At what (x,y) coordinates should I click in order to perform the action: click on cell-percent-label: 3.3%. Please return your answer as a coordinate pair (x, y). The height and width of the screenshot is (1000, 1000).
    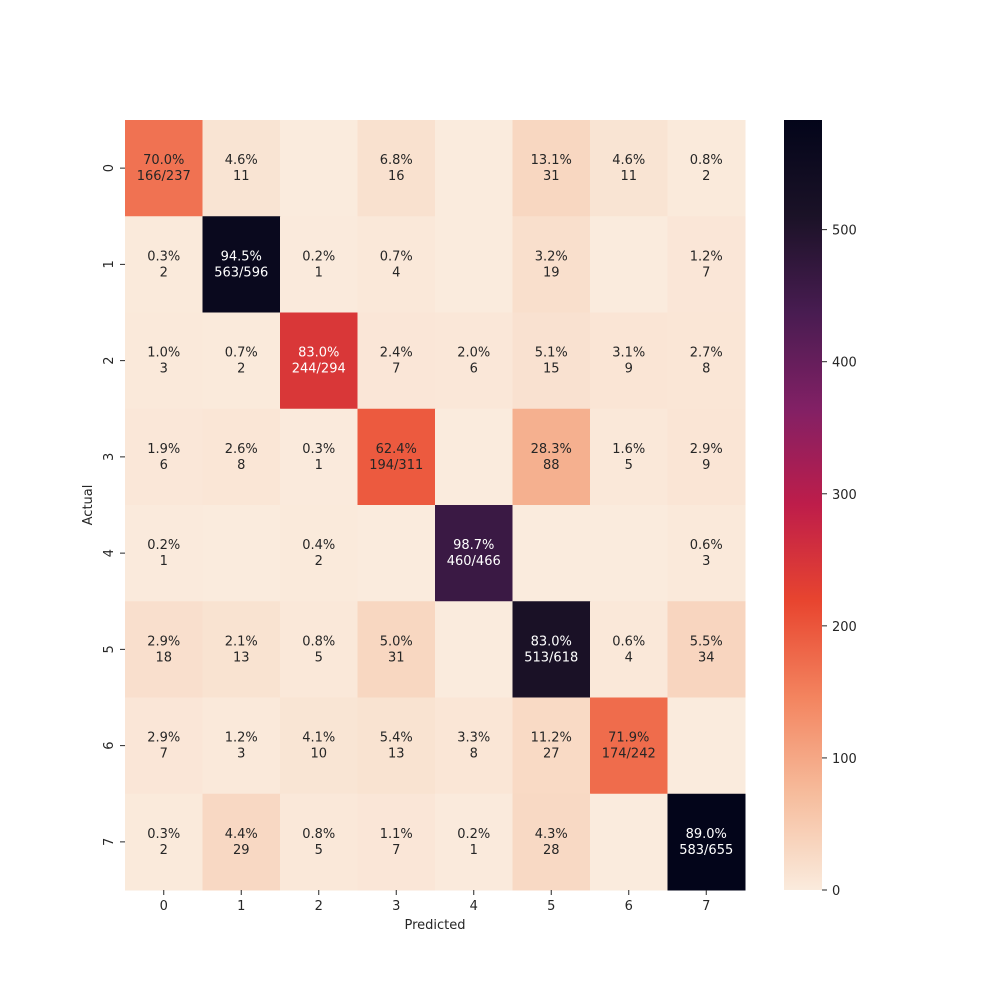
    Looking at the image, I should click on (473, 738).